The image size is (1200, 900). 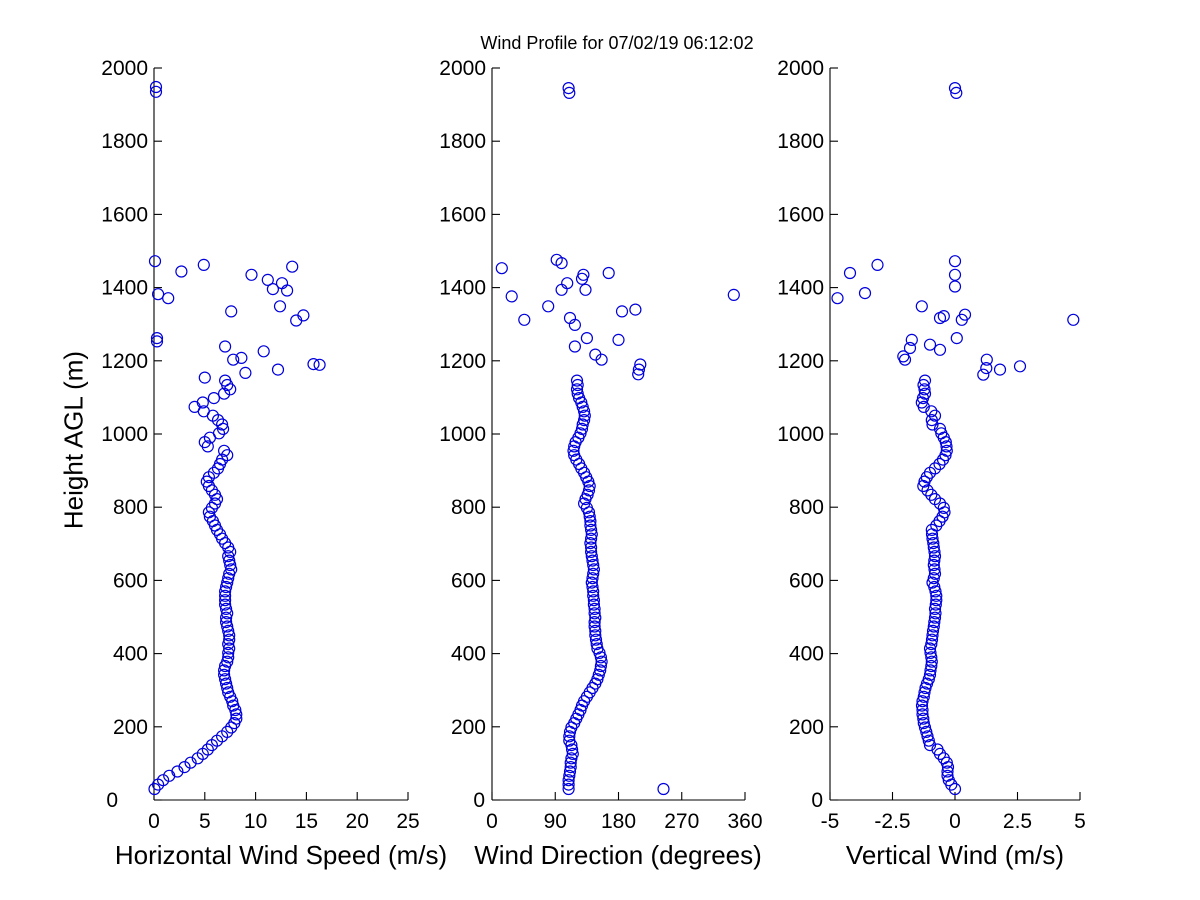 I want to click on y-tick-label: 200, so click(x=130, y=727).